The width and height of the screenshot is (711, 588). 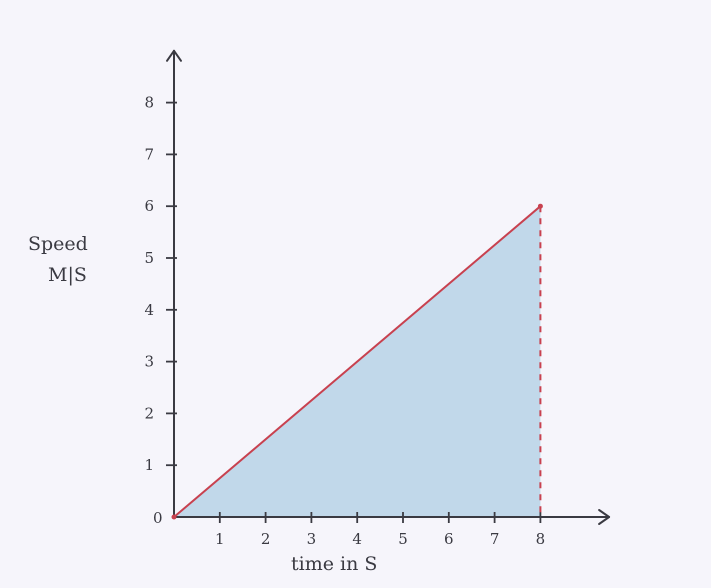 What do you see at coordinates (312, 539) in the screenshot?
I see `x-tick-label: 3` at bounding box center [312, 539].